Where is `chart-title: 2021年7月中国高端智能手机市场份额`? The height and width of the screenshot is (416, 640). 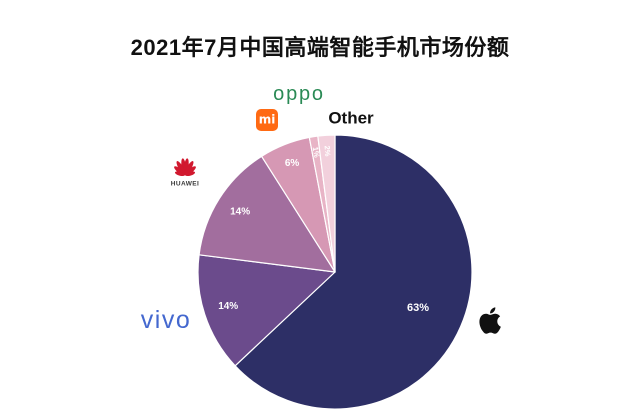
chart-title: 2021年7月中国高端智能手机市场份额 is located at coordinates (320, 47).